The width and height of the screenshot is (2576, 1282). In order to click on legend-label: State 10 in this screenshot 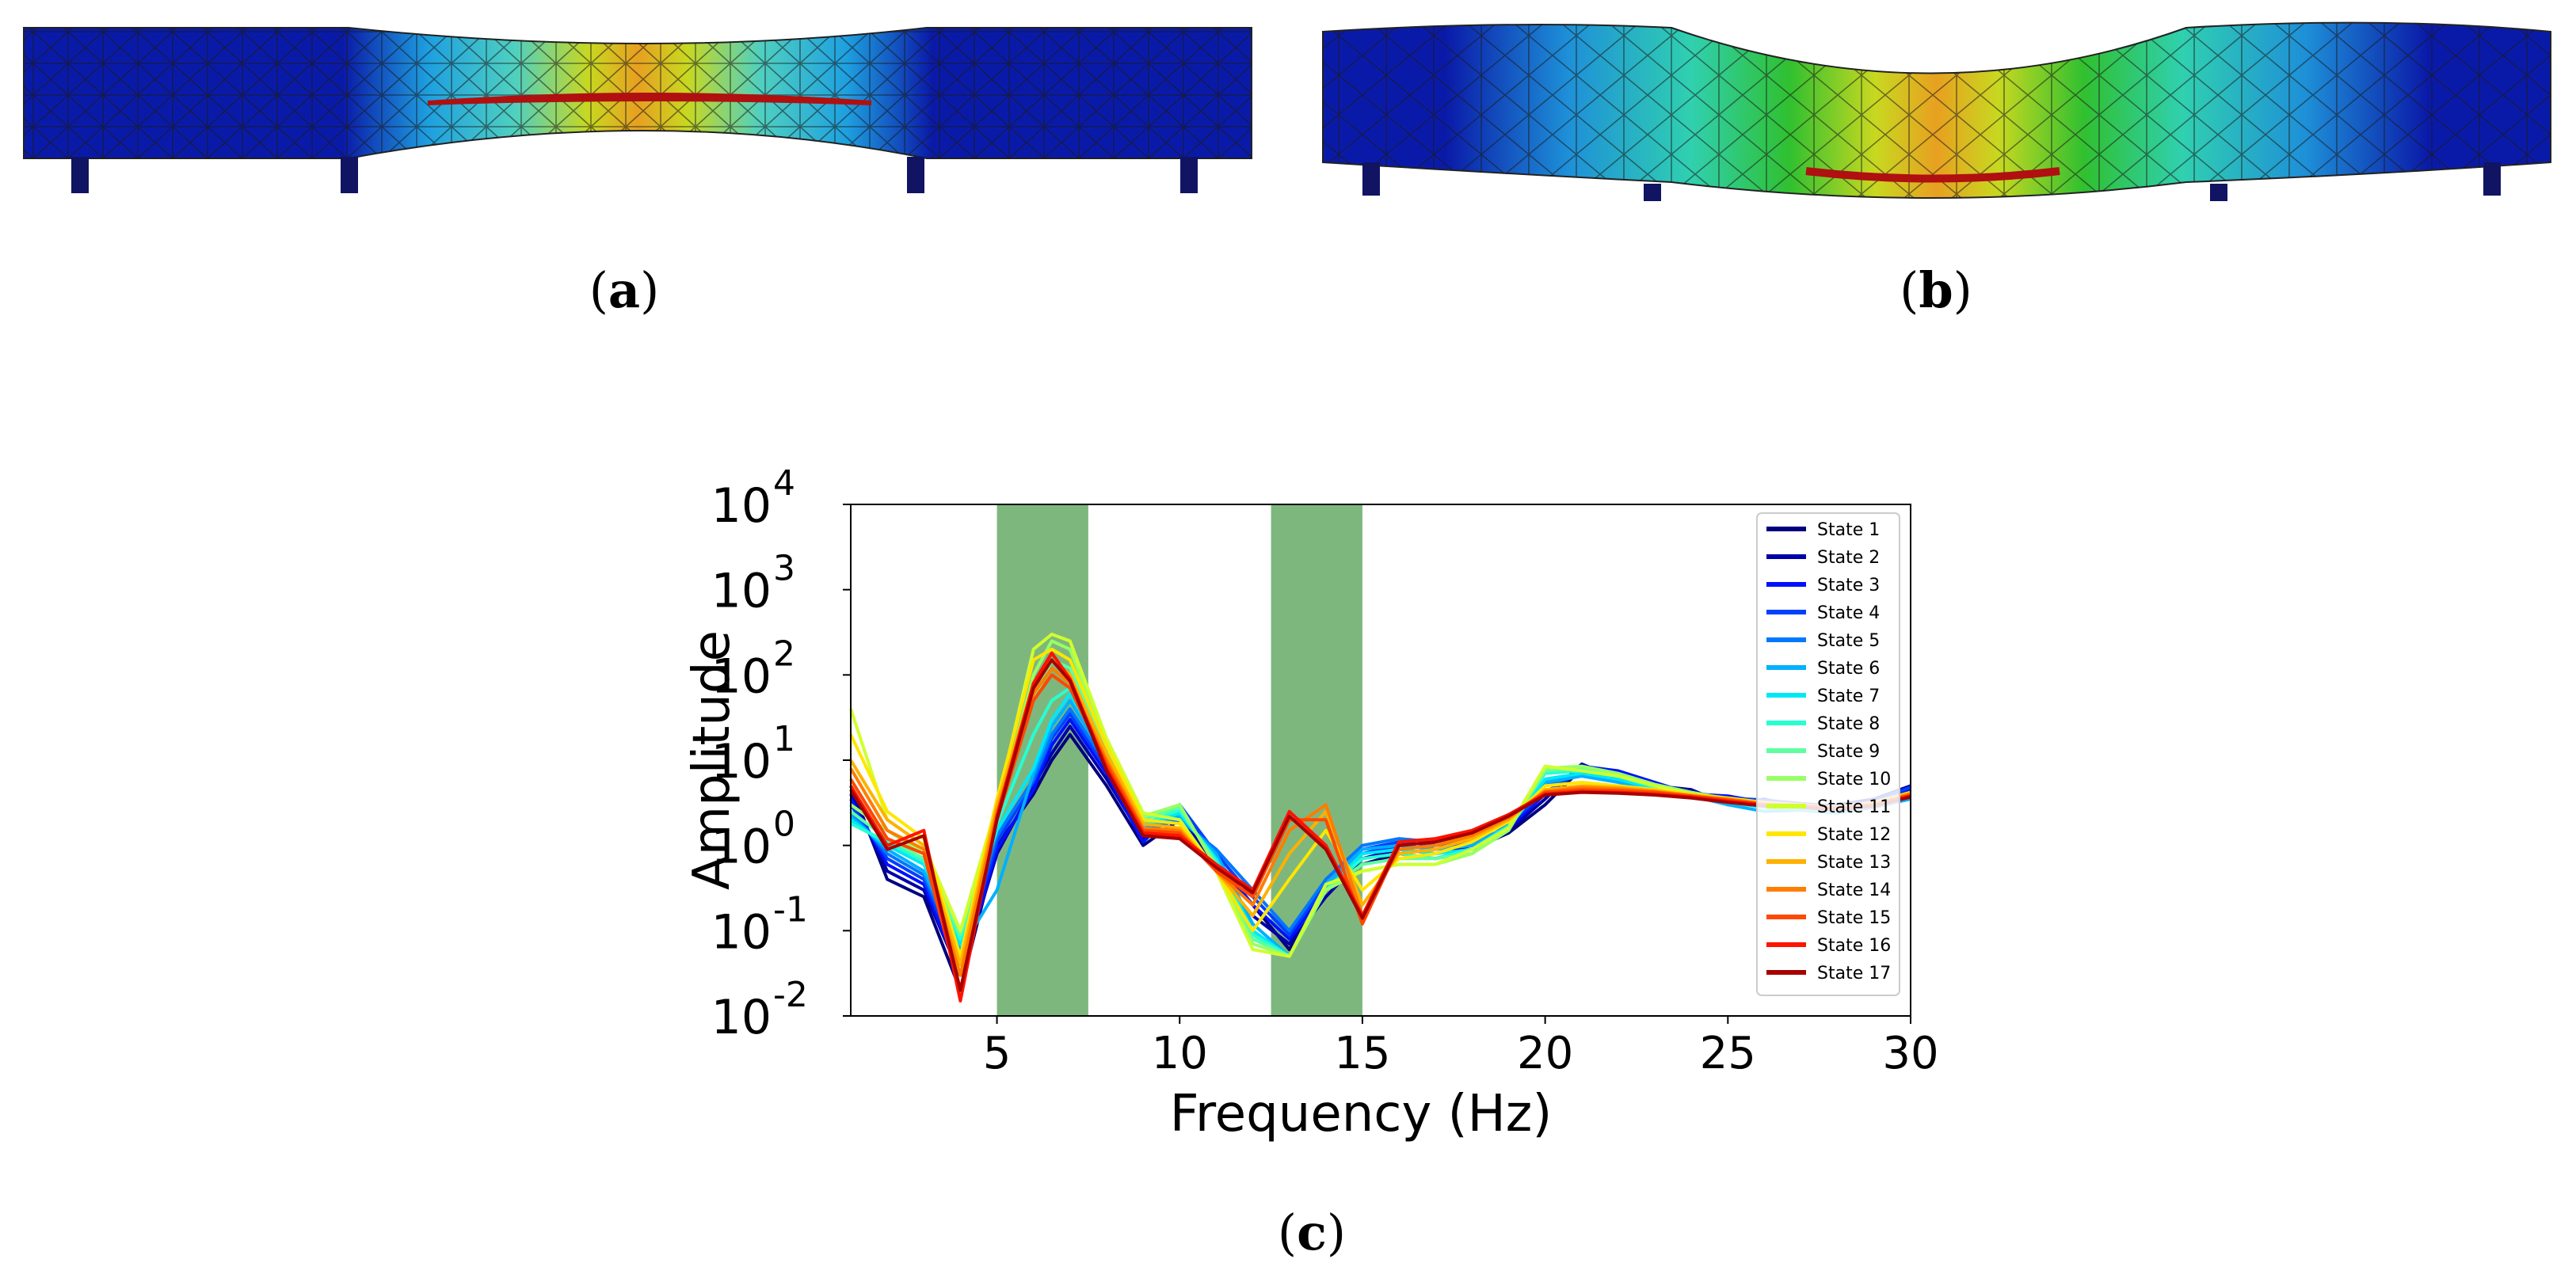, I will do `click(1854, 779)`.